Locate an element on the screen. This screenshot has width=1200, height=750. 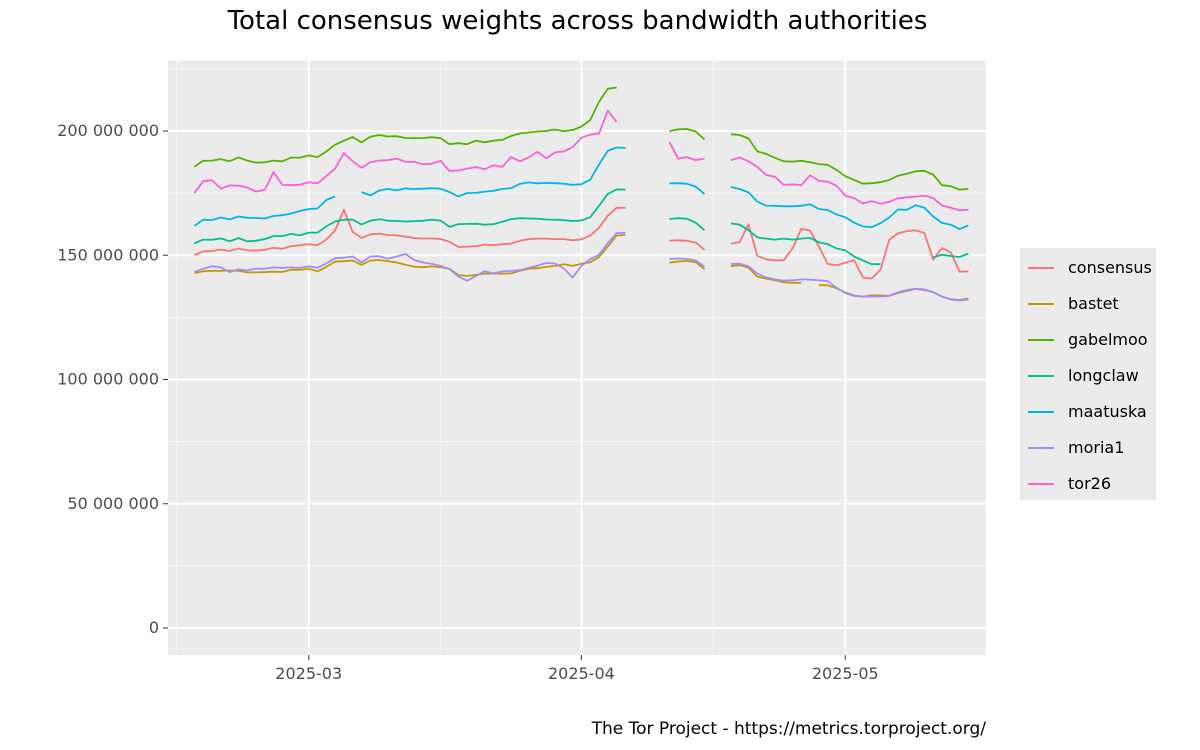
legend-item-consensus: consensus is located at coordinates (1088, 268).